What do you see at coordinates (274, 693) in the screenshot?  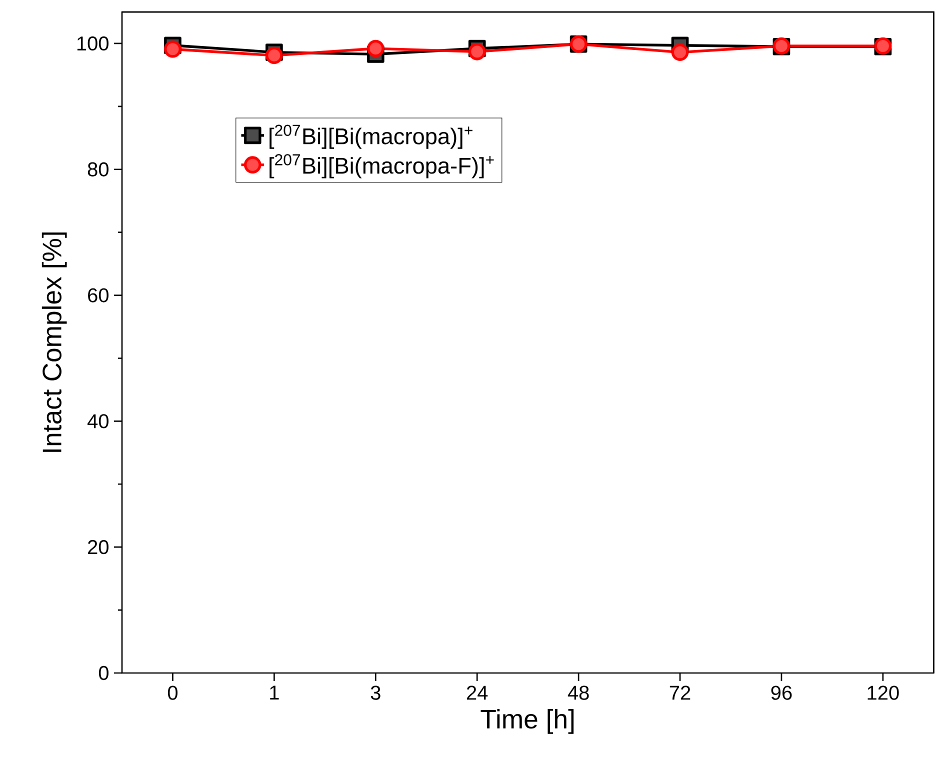 I see `x-tick-label: 1` at bounding box center [274, 693].